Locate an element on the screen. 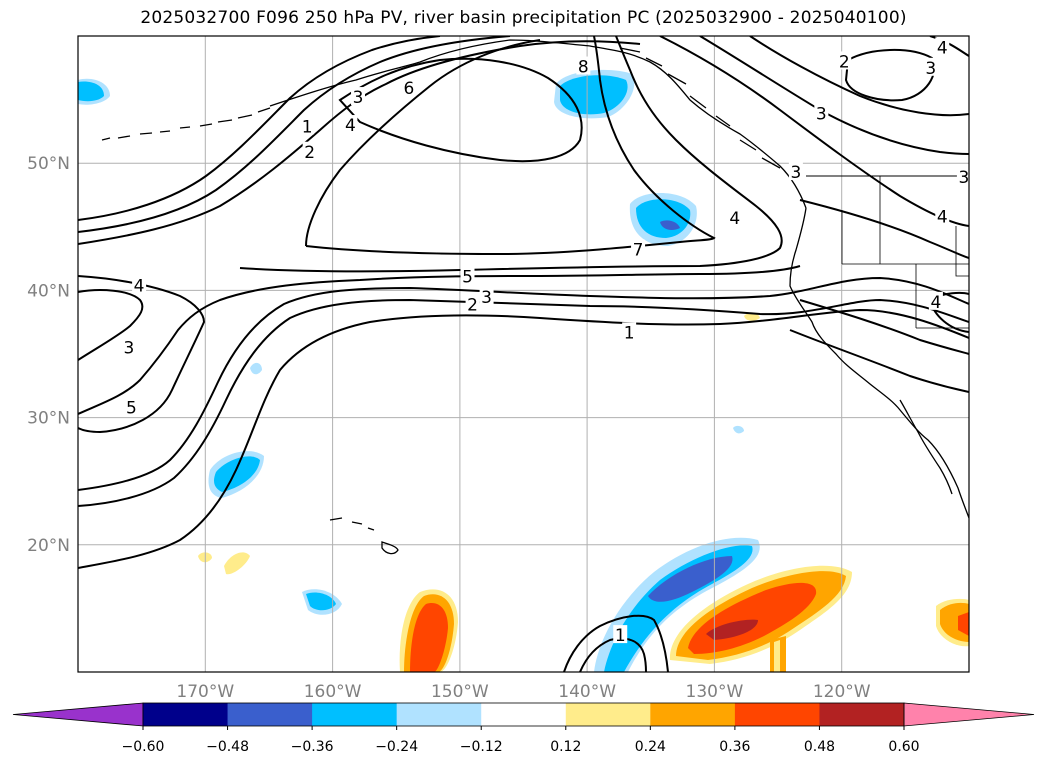  pv-contour-north-east is located at coordinates (814, 131).